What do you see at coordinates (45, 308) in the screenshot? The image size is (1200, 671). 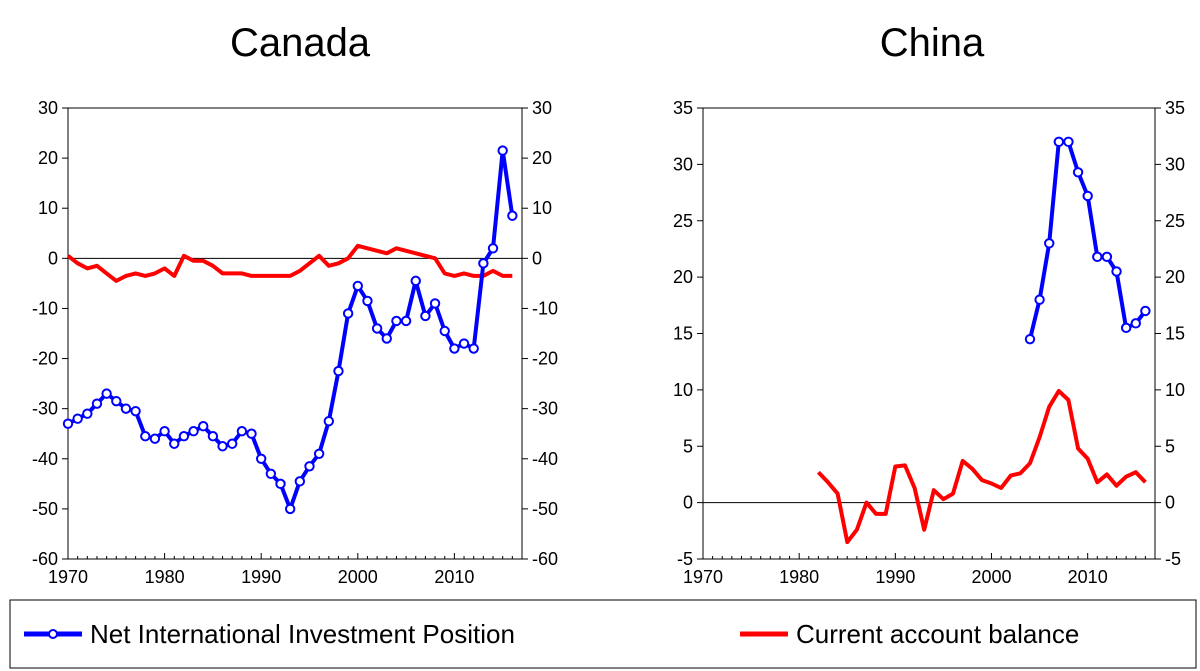 I see `canada-ytick-left-label: -10` at bounding box center [45, 308].